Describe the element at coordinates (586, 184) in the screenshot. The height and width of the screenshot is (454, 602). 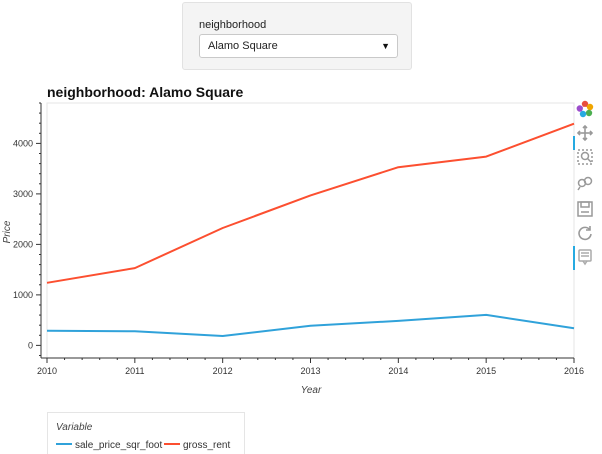
I see `wheel-zoom-icon` at that location.